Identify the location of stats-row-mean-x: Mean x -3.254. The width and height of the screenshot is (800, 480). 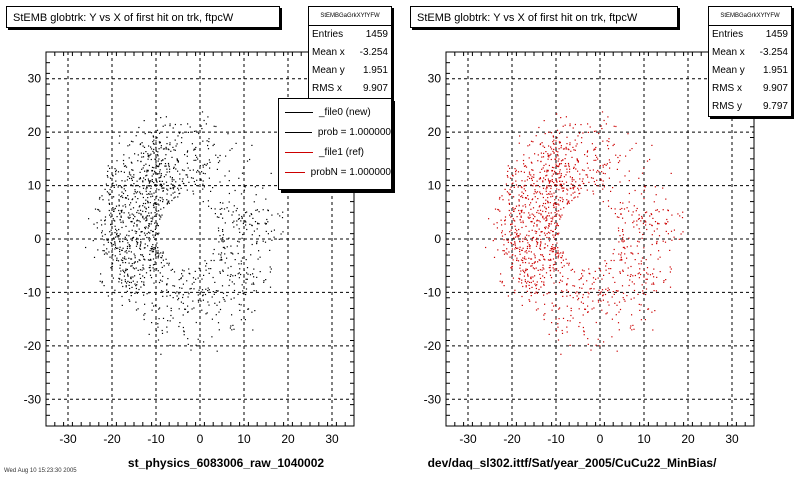
(750, 52).